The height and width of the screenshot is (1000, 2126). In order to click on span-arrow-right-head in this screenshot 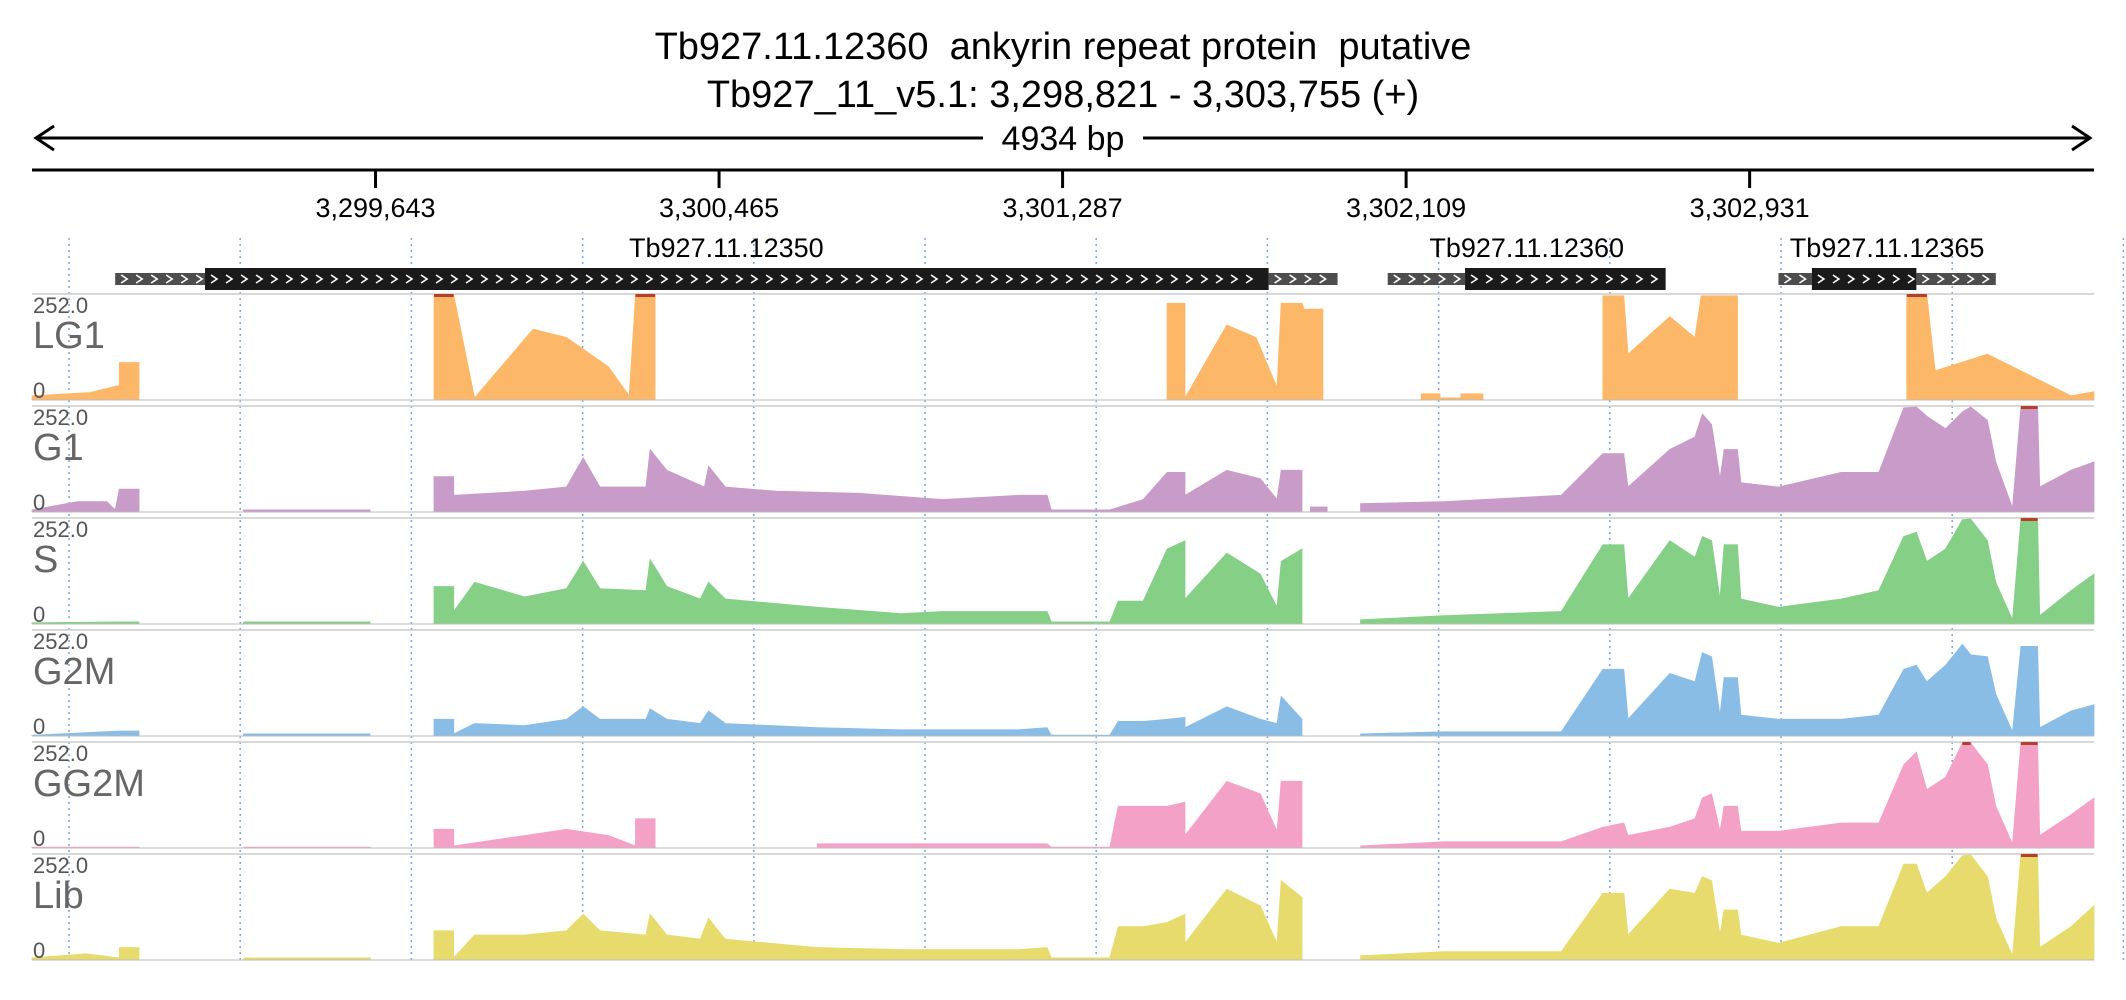, I will do `click(2082, 138)`.